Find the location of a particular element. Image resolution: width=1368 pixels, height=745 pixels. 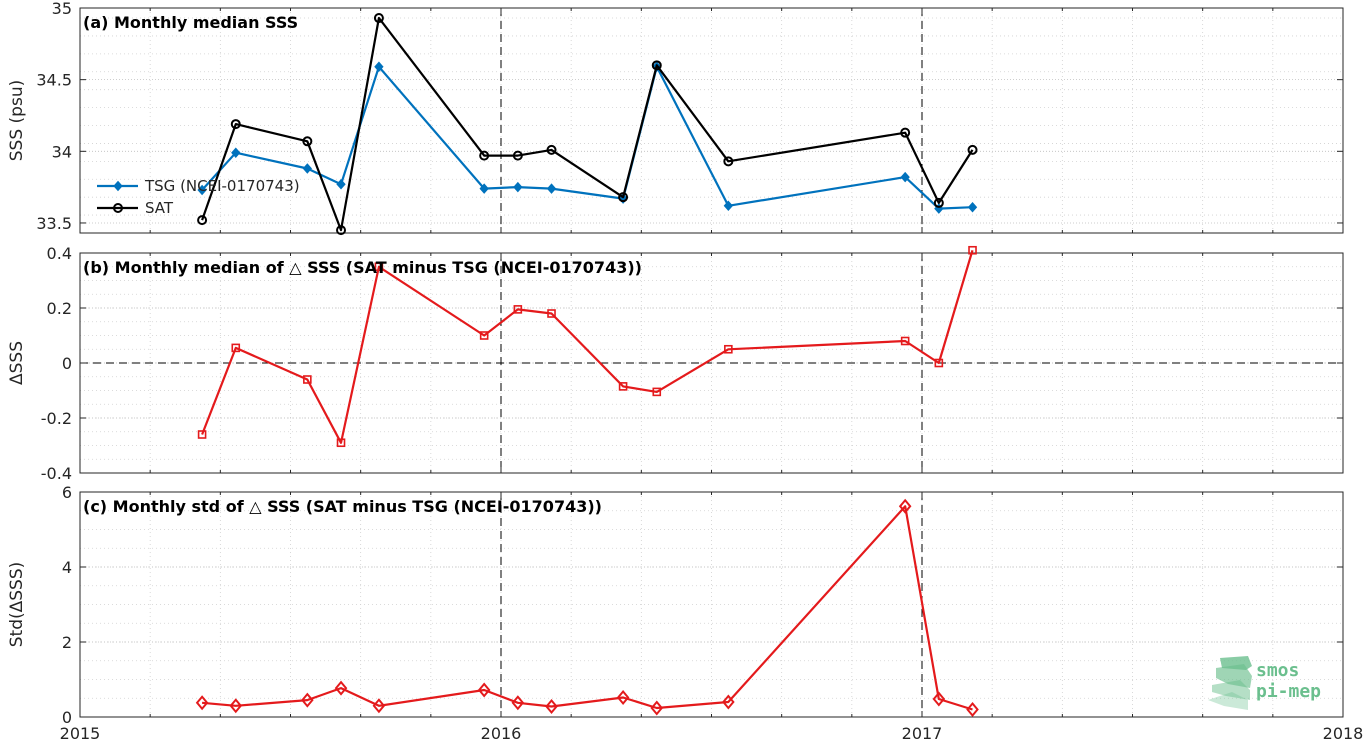

y-tick-label: -0.4 is located at coordinates (56, 473).